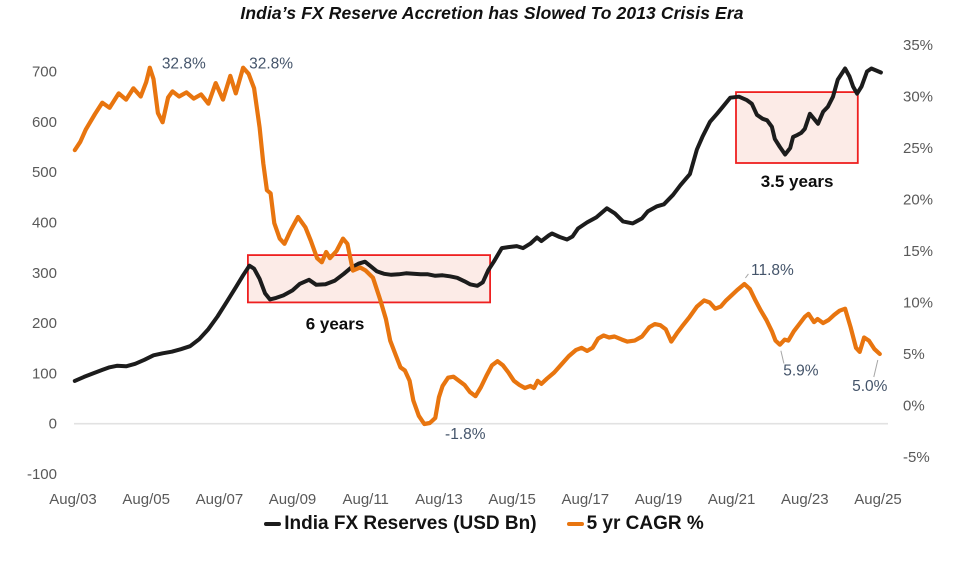 The width and height of the screenshot is (968, 565). What do you see at coordinates (918, 97) in the screenshot?
I see `right-axis-tick: 30%` at bounding box center [918, 97].